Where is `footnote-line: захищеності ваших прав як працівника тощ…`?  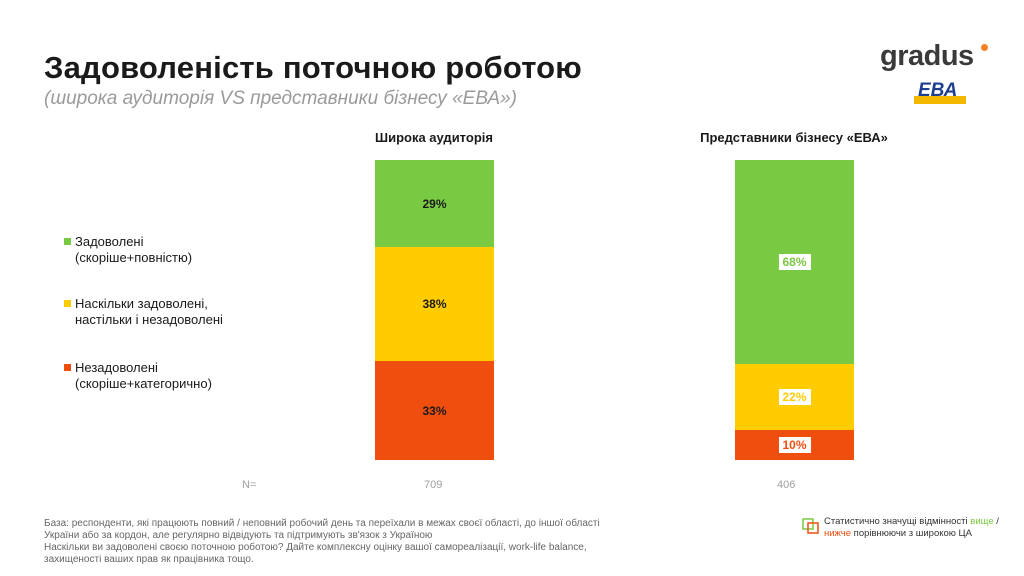
footnote-line: захищеності ваших прав як працівника тощ… is located at coordinates (149, 559).